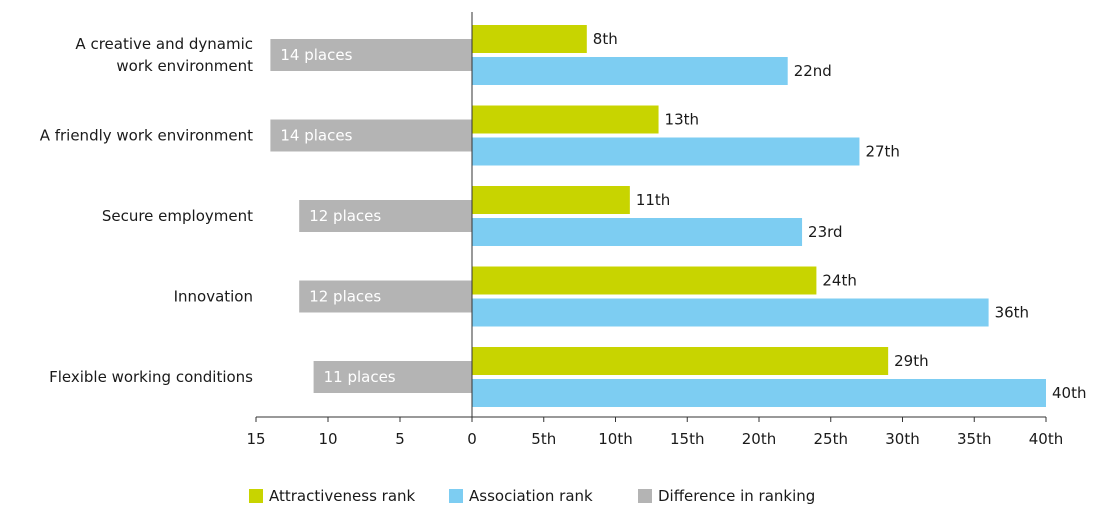  Describe the element at coordinates (653, 200) in the screenshot. I see `attractiveness-label: 11th` at that location.